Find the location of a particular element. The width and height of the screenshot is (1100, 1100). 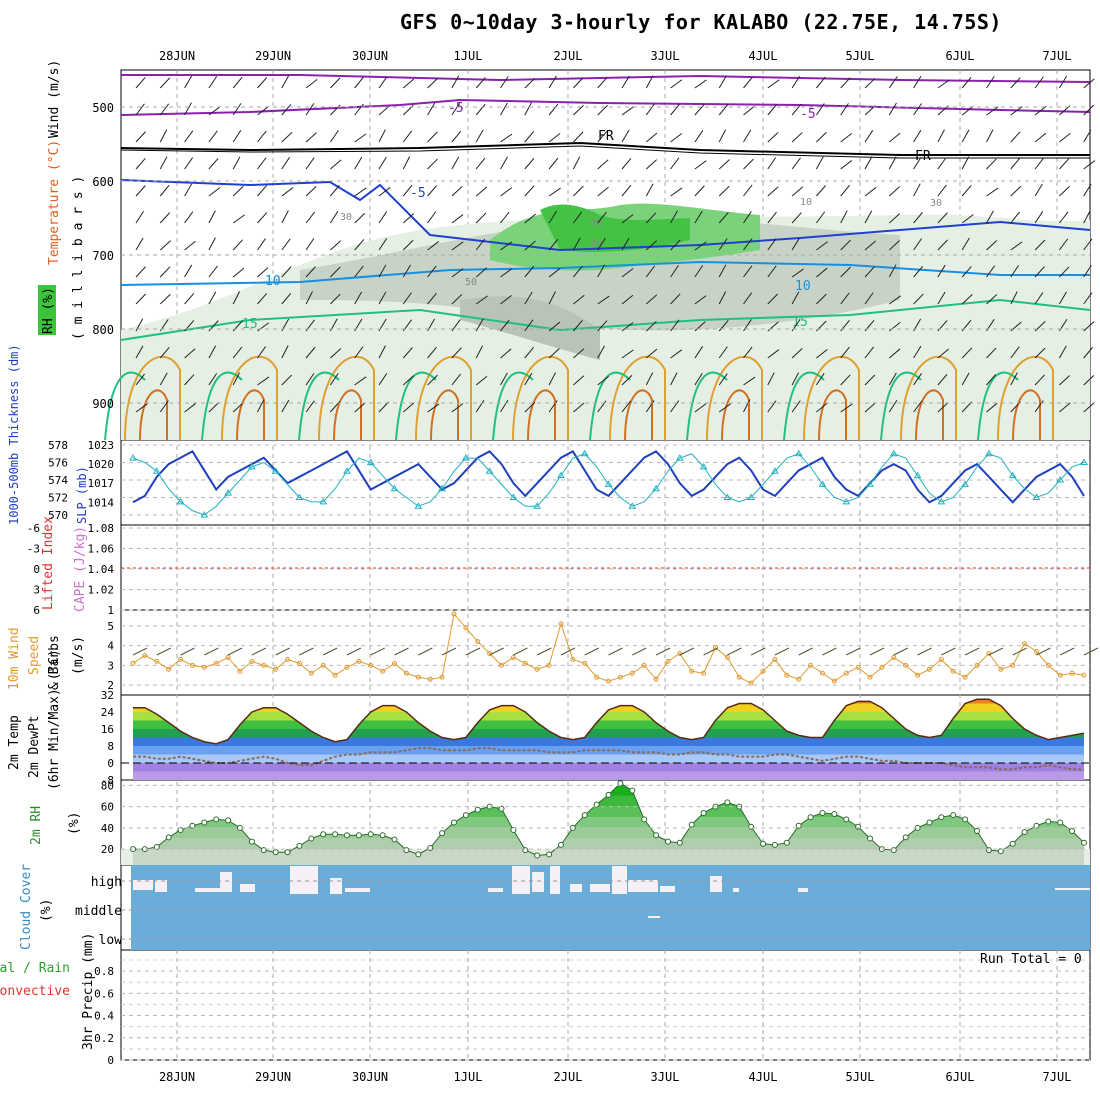

date-label-bottom: 5JUL is located at coordinates (860, 1077).